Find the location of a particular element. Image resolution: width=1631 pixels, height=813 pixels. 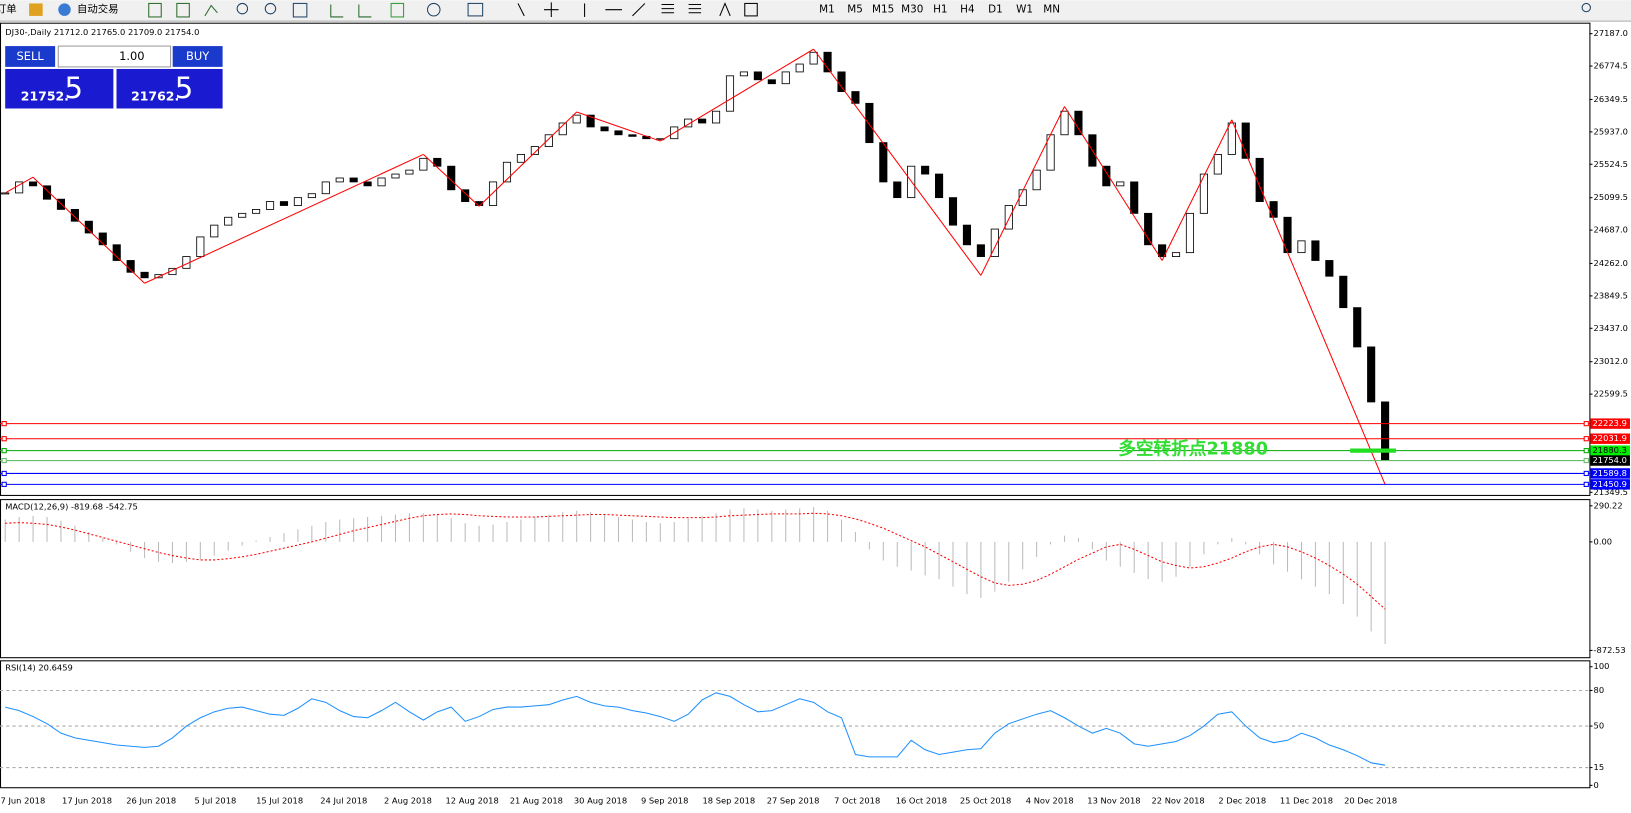

timeframe-button: M5 is located at coordinates (855, 10).